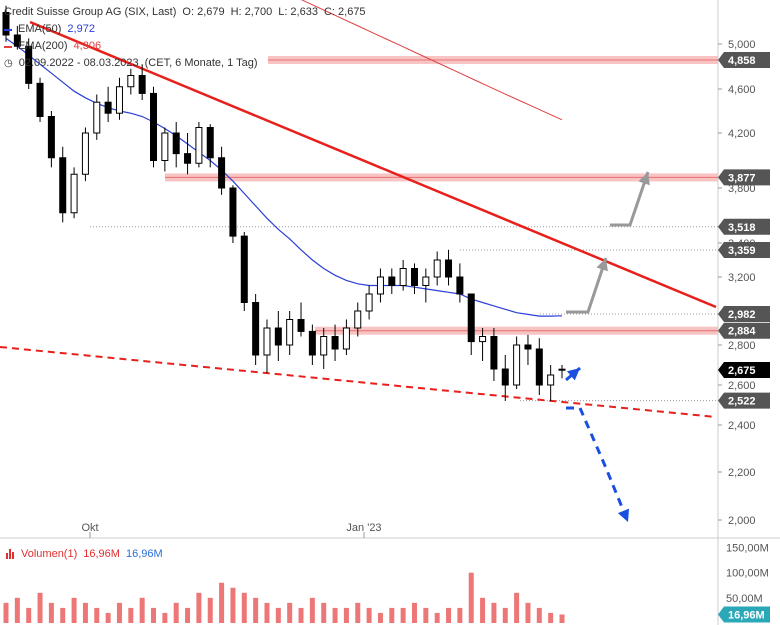  I want to click on blue-arrow-down, so click(598, 464).